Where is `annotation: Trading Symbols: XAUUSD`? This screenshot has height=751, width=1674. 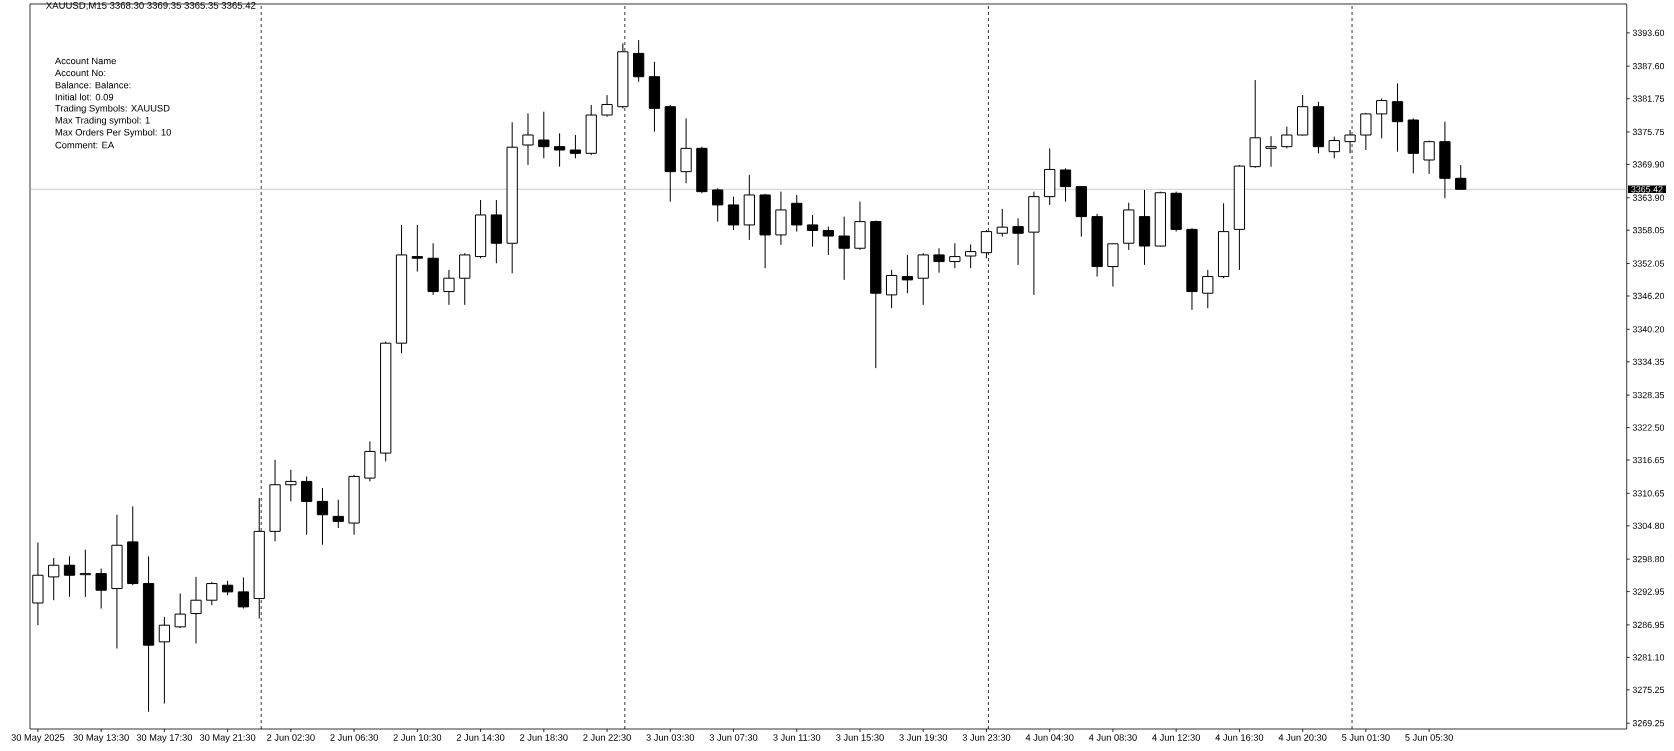
annotation: Trading Symbols: XAUUSD is located at coordinates (112, 109).